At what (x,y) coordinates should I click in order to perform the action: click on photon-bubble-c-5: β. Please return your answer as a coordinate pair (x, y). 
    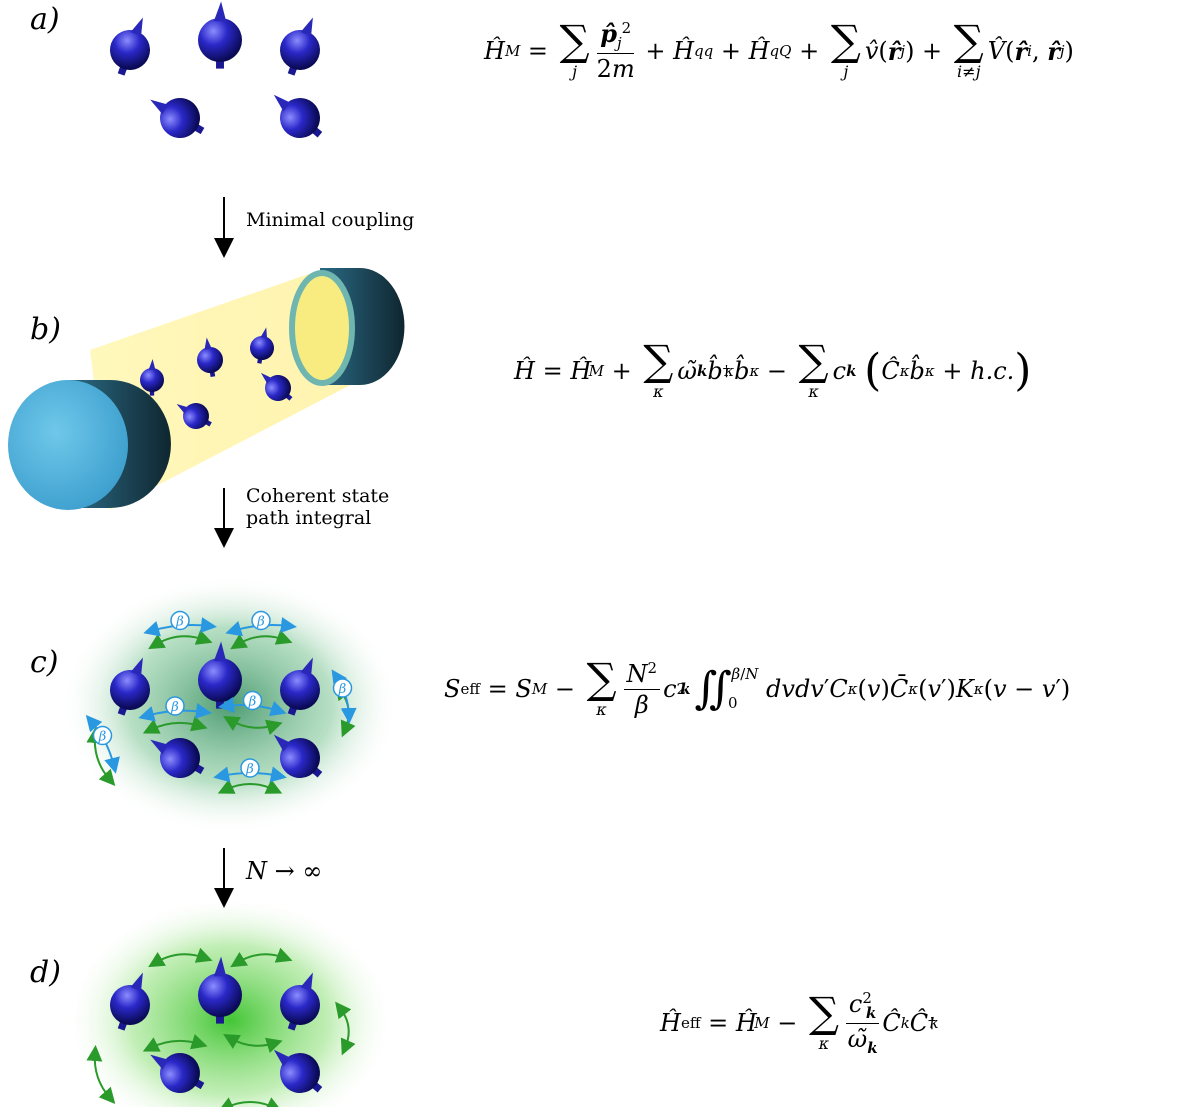
    Looking at the image, I should click on (342, 688).